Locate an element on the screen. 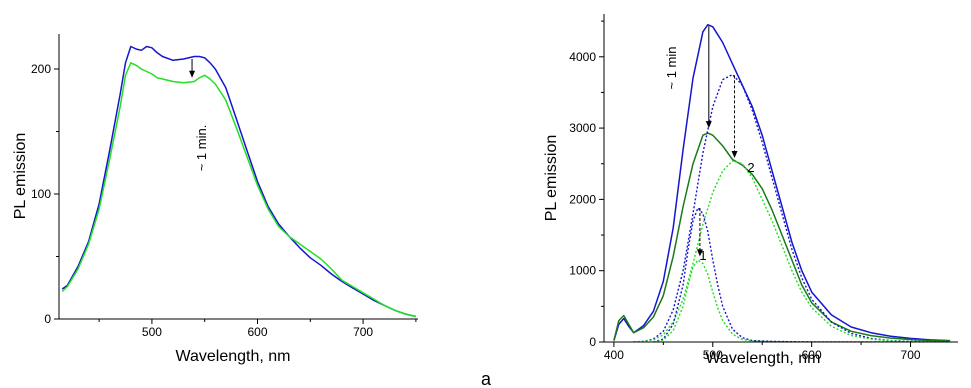  panel-label: a is located at coordinates (486, 378).